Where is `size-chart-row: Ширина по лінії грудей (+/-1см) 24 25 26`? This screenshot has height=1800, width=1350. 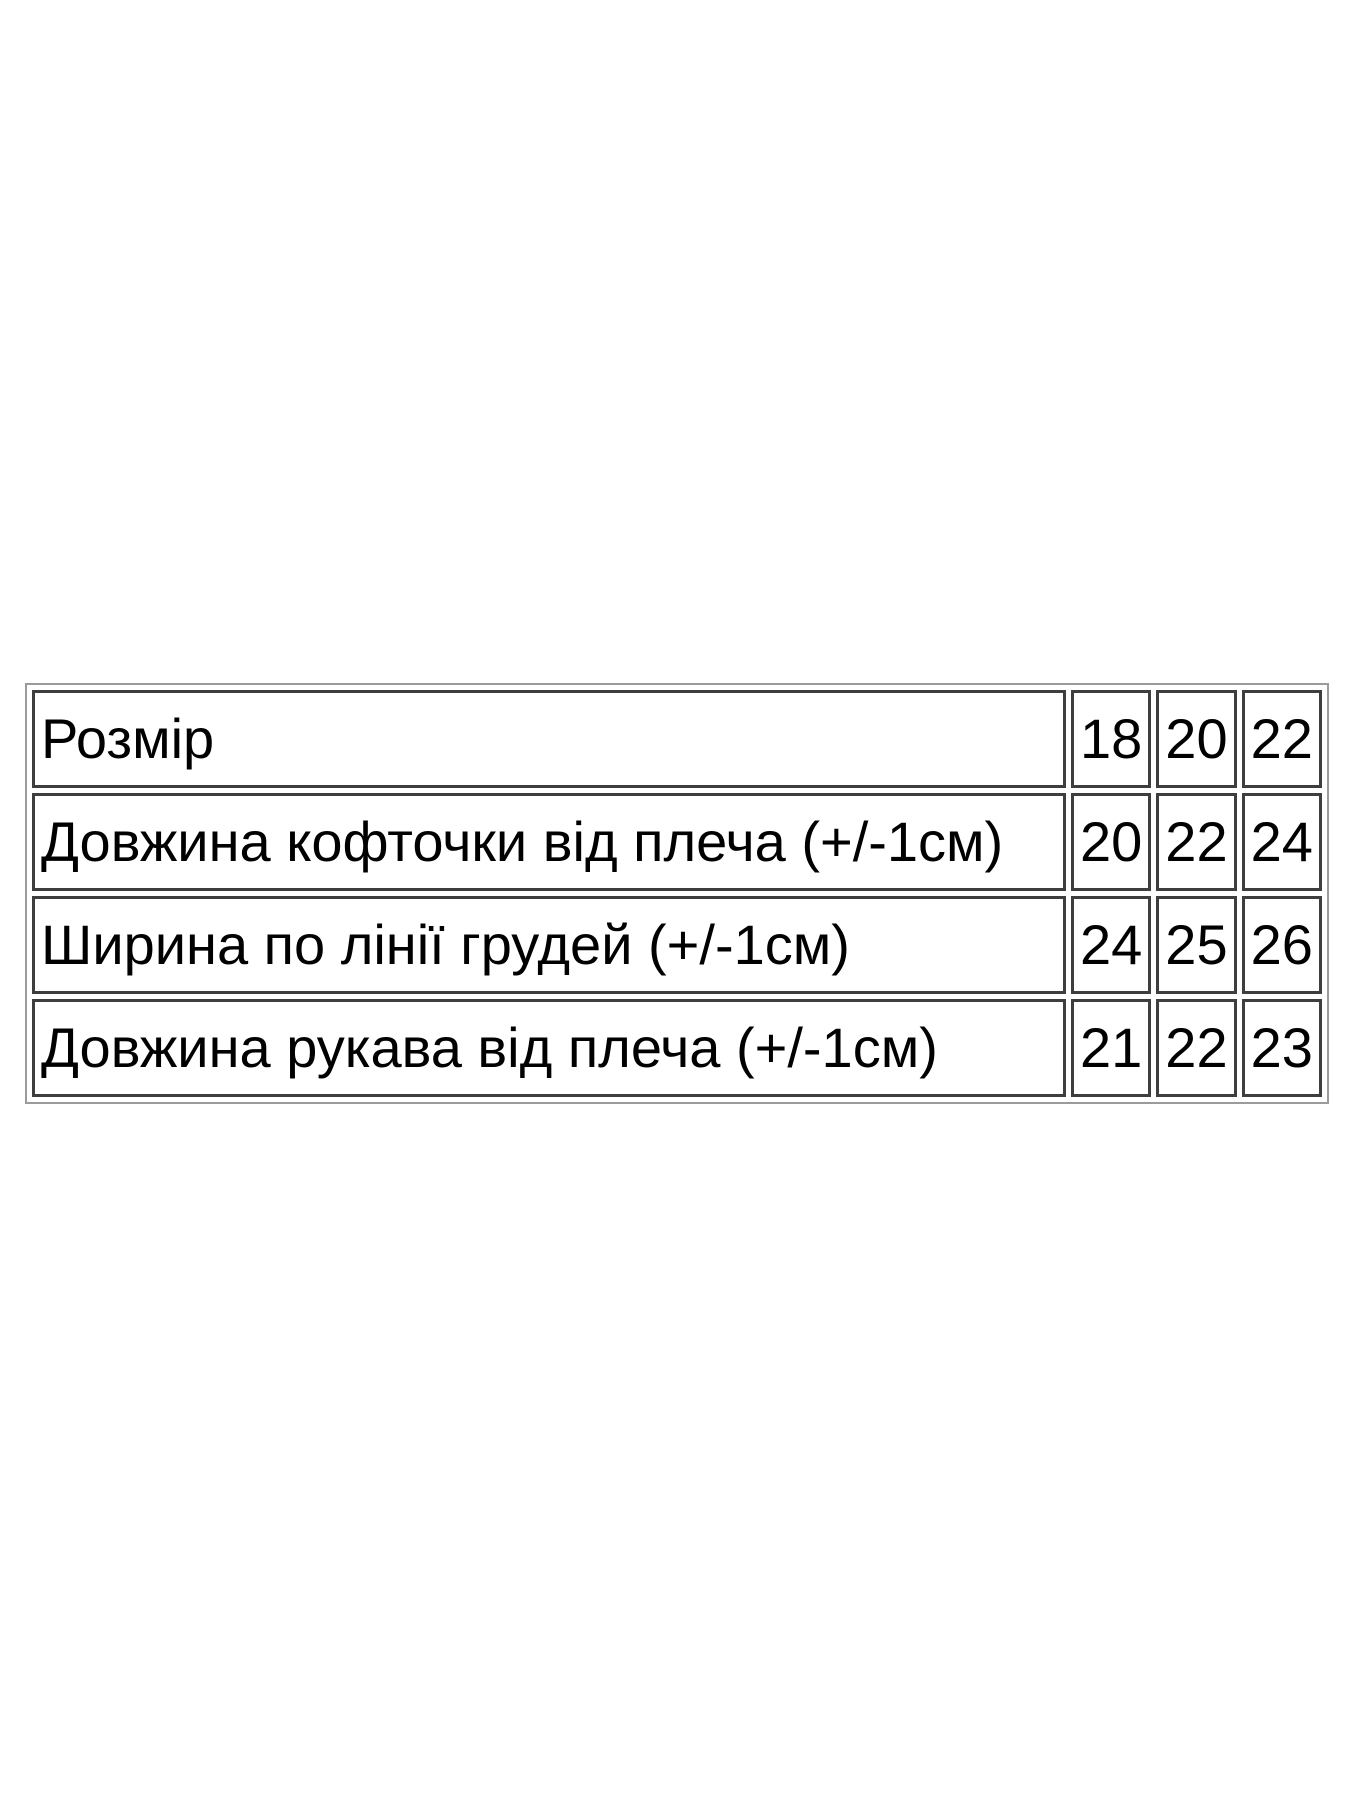
size-chart-row: Ширина по лінії грудей (+/-1см) 24 25 26 is located at coordinates (677, 945).